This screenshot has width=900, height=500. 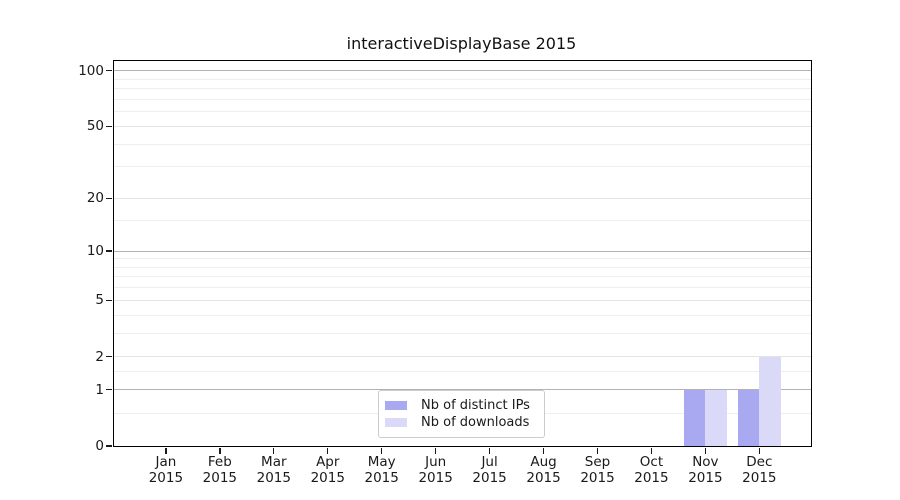 What do you see at coordinates (91, 70) in the screenshot?
I see `y-axis-tick-label: 100` at bounding box center [91, 70].